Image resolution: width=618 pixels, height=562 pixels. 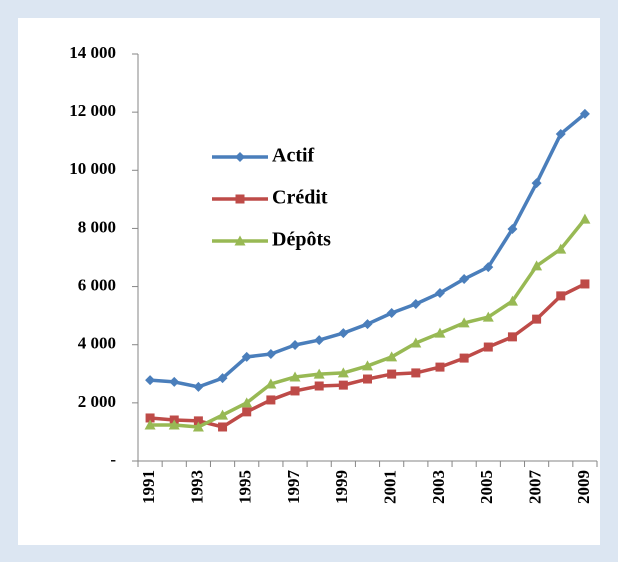 What do you see at coordinates (92, 110) in the screenshot?
I see `y-tick-label: 12 000` at bounding box center [92, 110].